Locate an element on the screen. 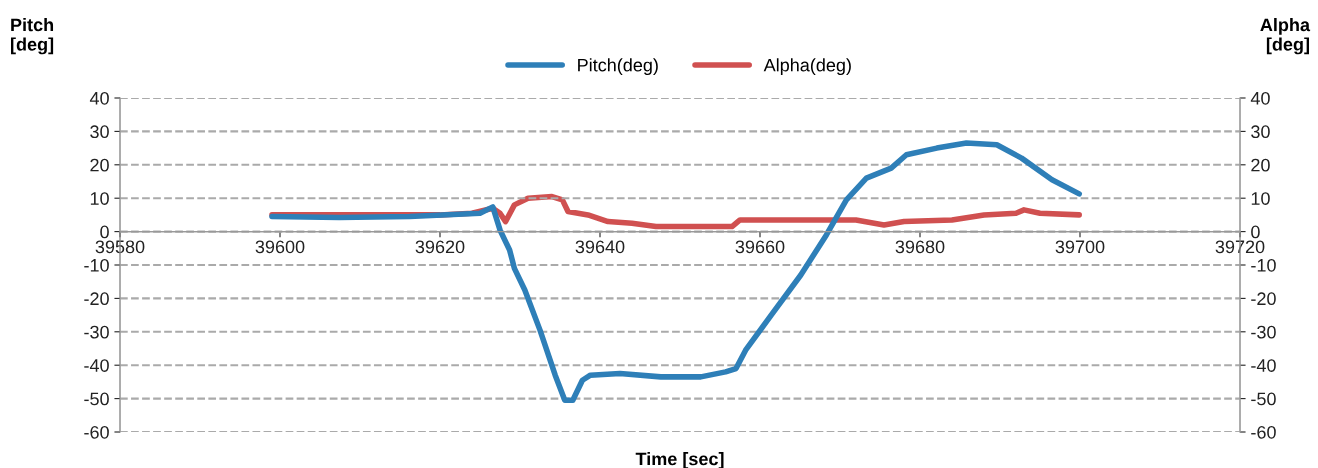 The image size is (1318, 468). x-tick-label: 39620 is located at coordinates (440, 247).